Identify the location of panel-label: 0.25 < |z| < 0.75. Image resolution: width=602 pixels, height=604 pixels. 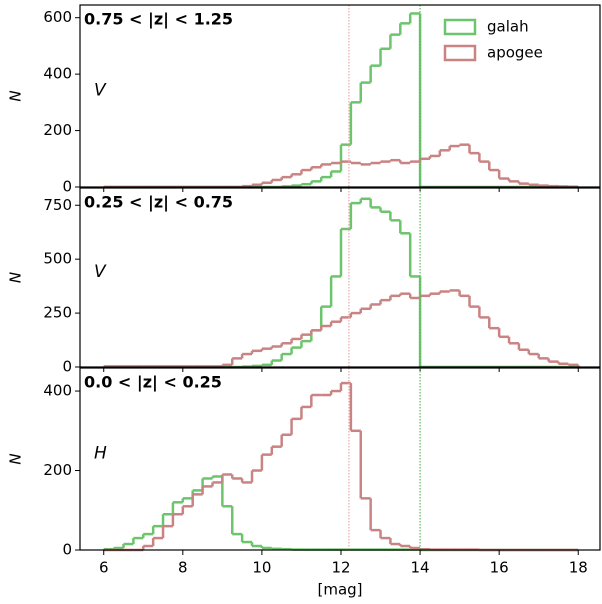
(158, 203).